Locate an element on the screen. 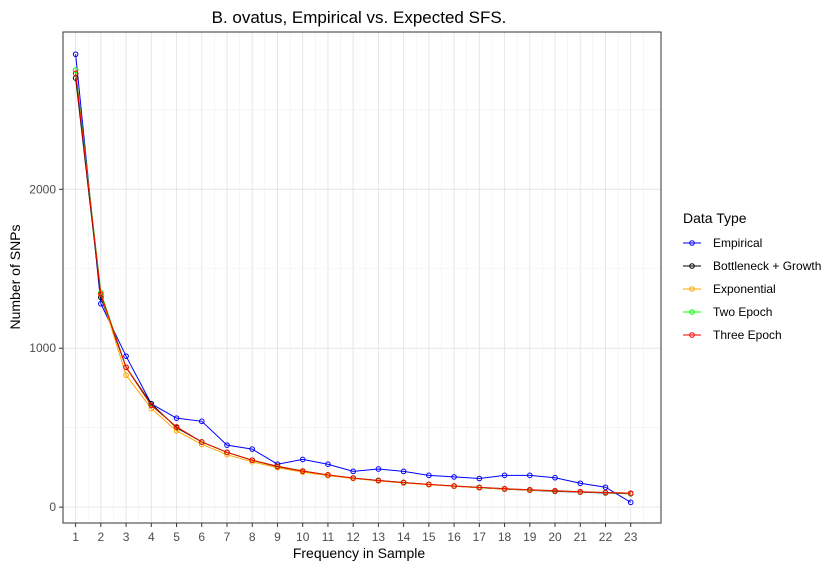 This screenshot has height=569, width=837. legend-label: Three Epoch is located at coordinates (747, 335).